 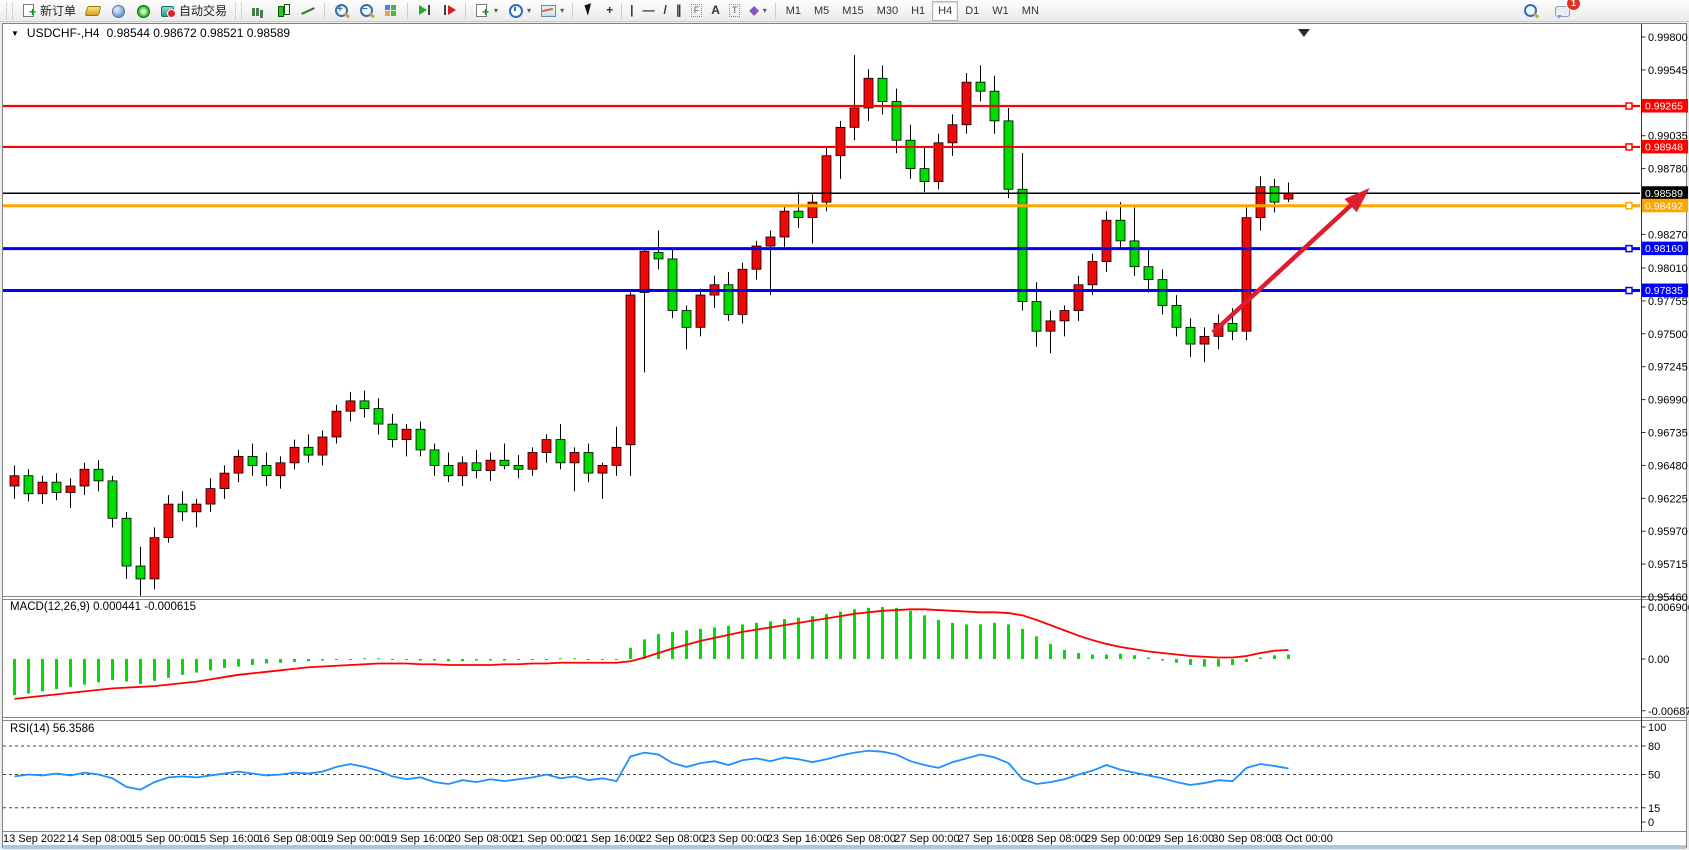 I want to click on arrows-button: ◆ ▾, so click(x=758, y=10).